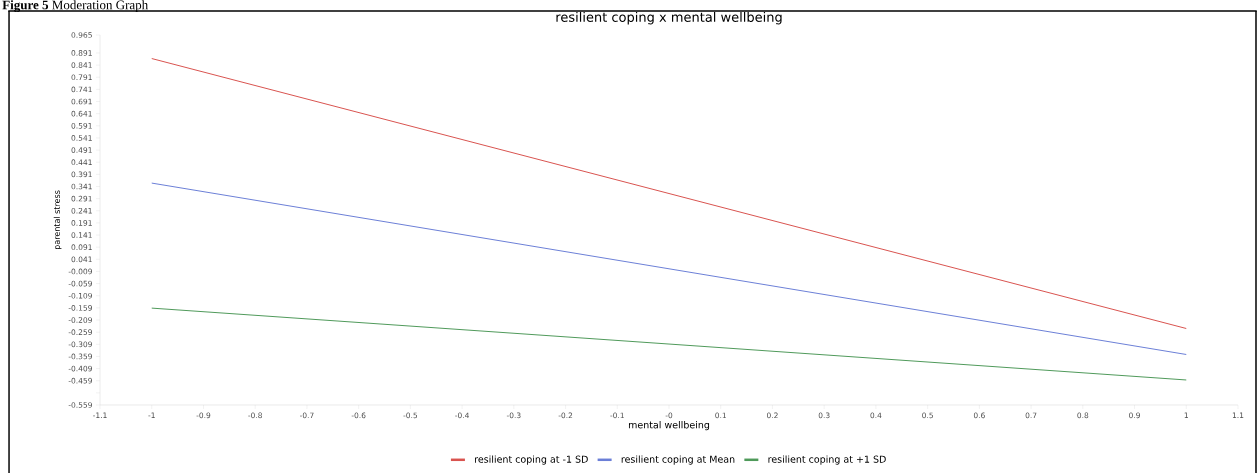  What do you see at coordinates (75, 6) in the screenshot?
I see `text: Figure 5 Moderation Graph` at bounding box center [75, 6].